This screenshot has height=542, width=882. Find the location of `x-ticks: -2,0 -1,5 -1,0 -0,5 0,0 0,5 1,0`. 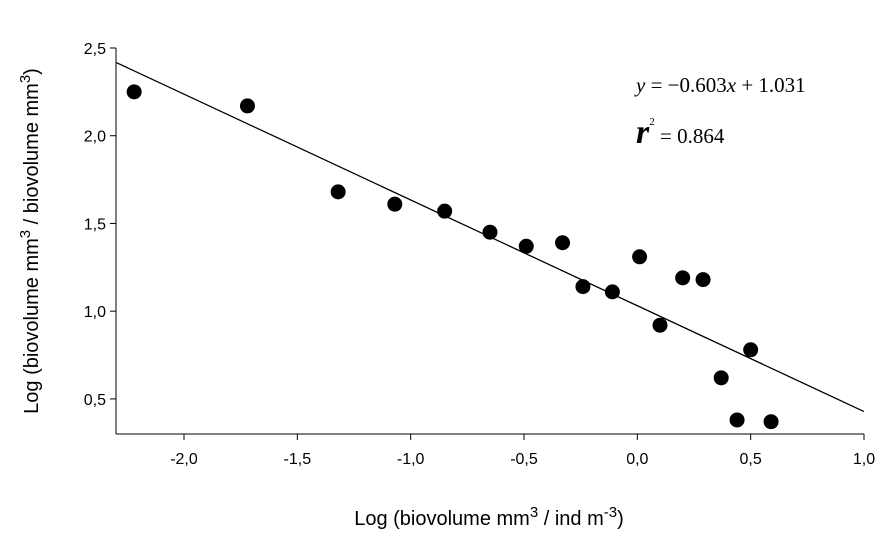

x-ticks: -2,0 -1,5 -1,0 -0,5 0,0 0,5 1,0 is located at coordinates (522, 451).